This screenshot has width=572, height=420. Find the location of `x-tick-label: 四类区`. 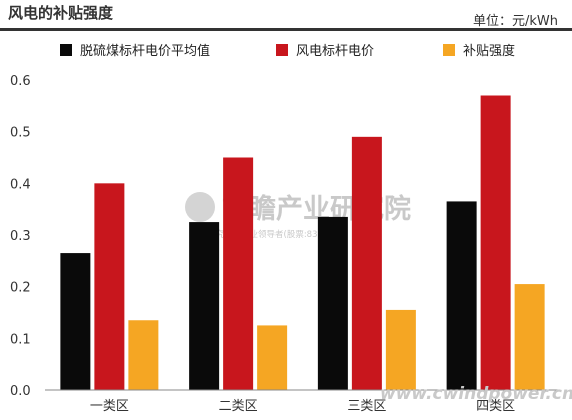

x-tick-label: 四类区 is located at coordinates (495, 406).